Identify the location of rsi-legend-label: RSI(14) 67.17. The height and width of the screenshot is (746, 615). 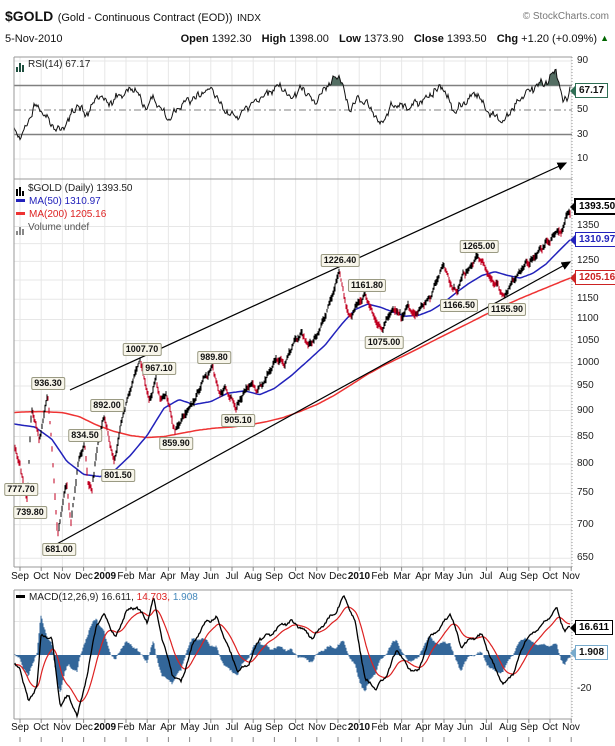
(59, 64).